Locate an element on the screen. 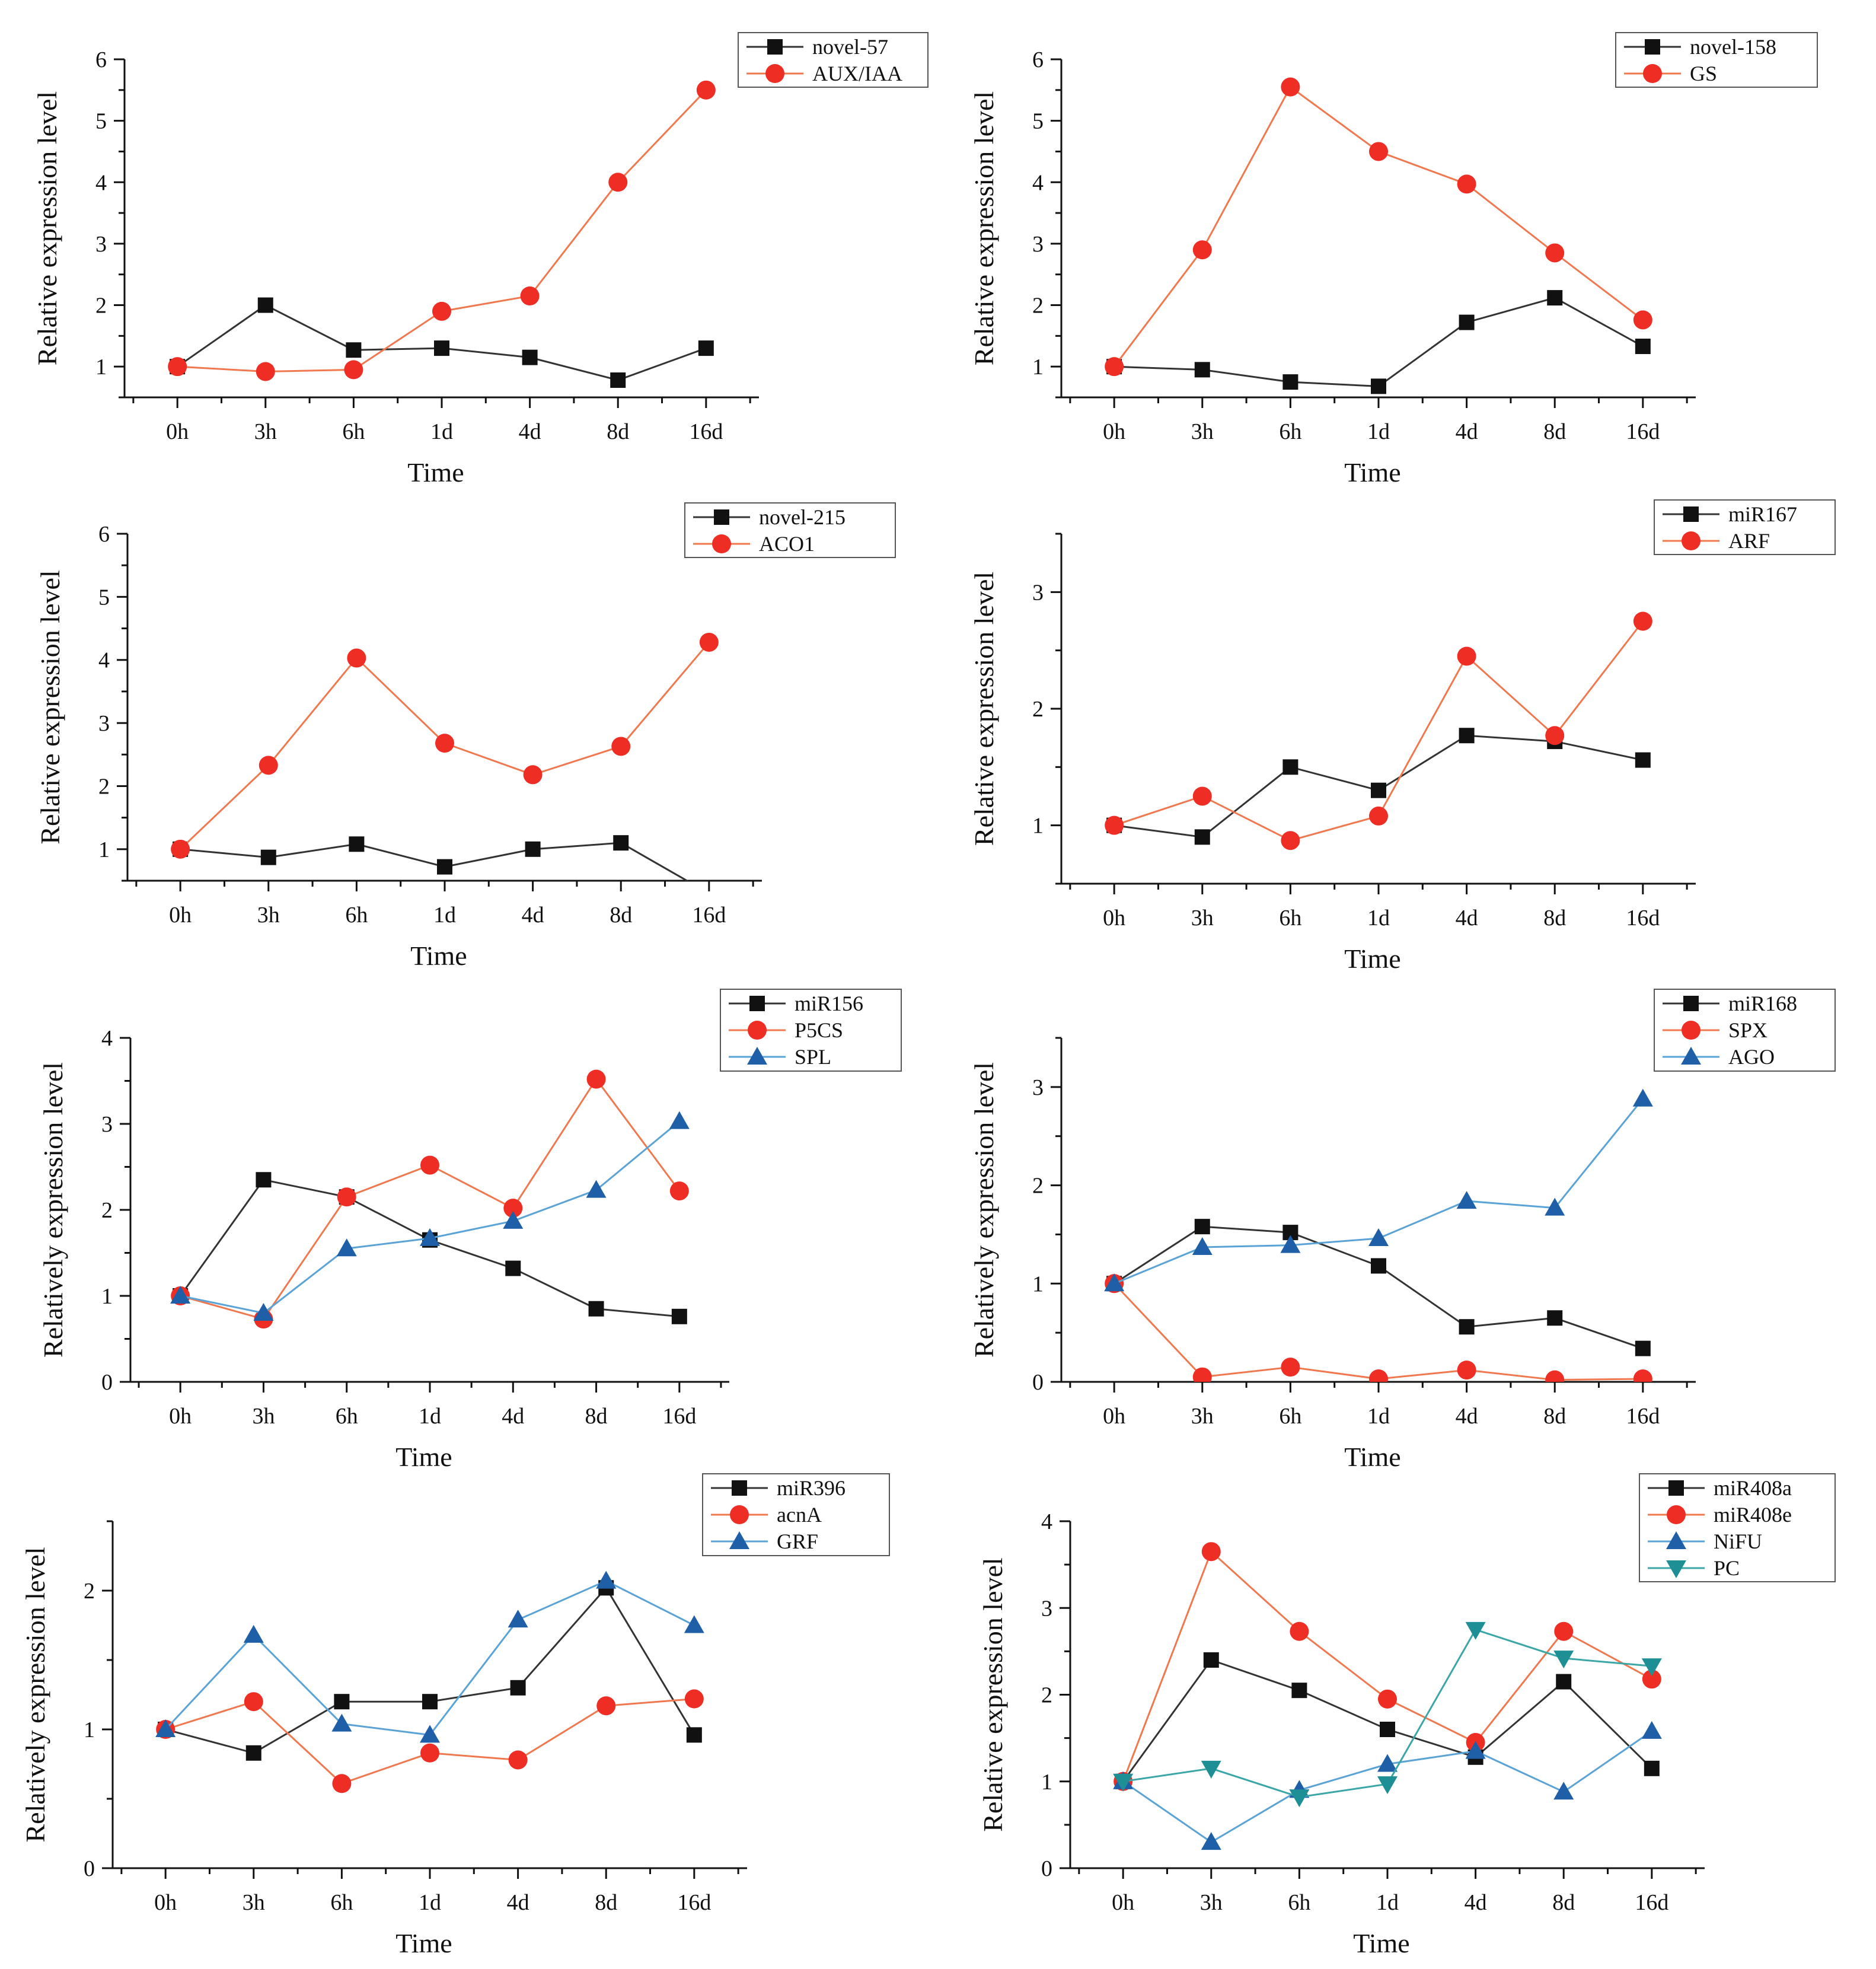 This screenshot has width=1876, height=1969. series-PC is located at coordinates (1387, 1714).